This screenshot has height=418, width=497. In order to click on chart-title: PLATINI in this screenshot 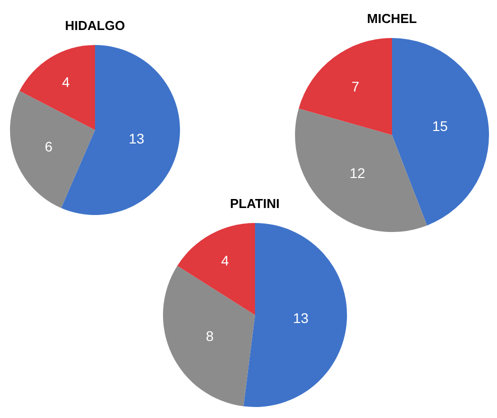, I will do `click(255, 203)`.